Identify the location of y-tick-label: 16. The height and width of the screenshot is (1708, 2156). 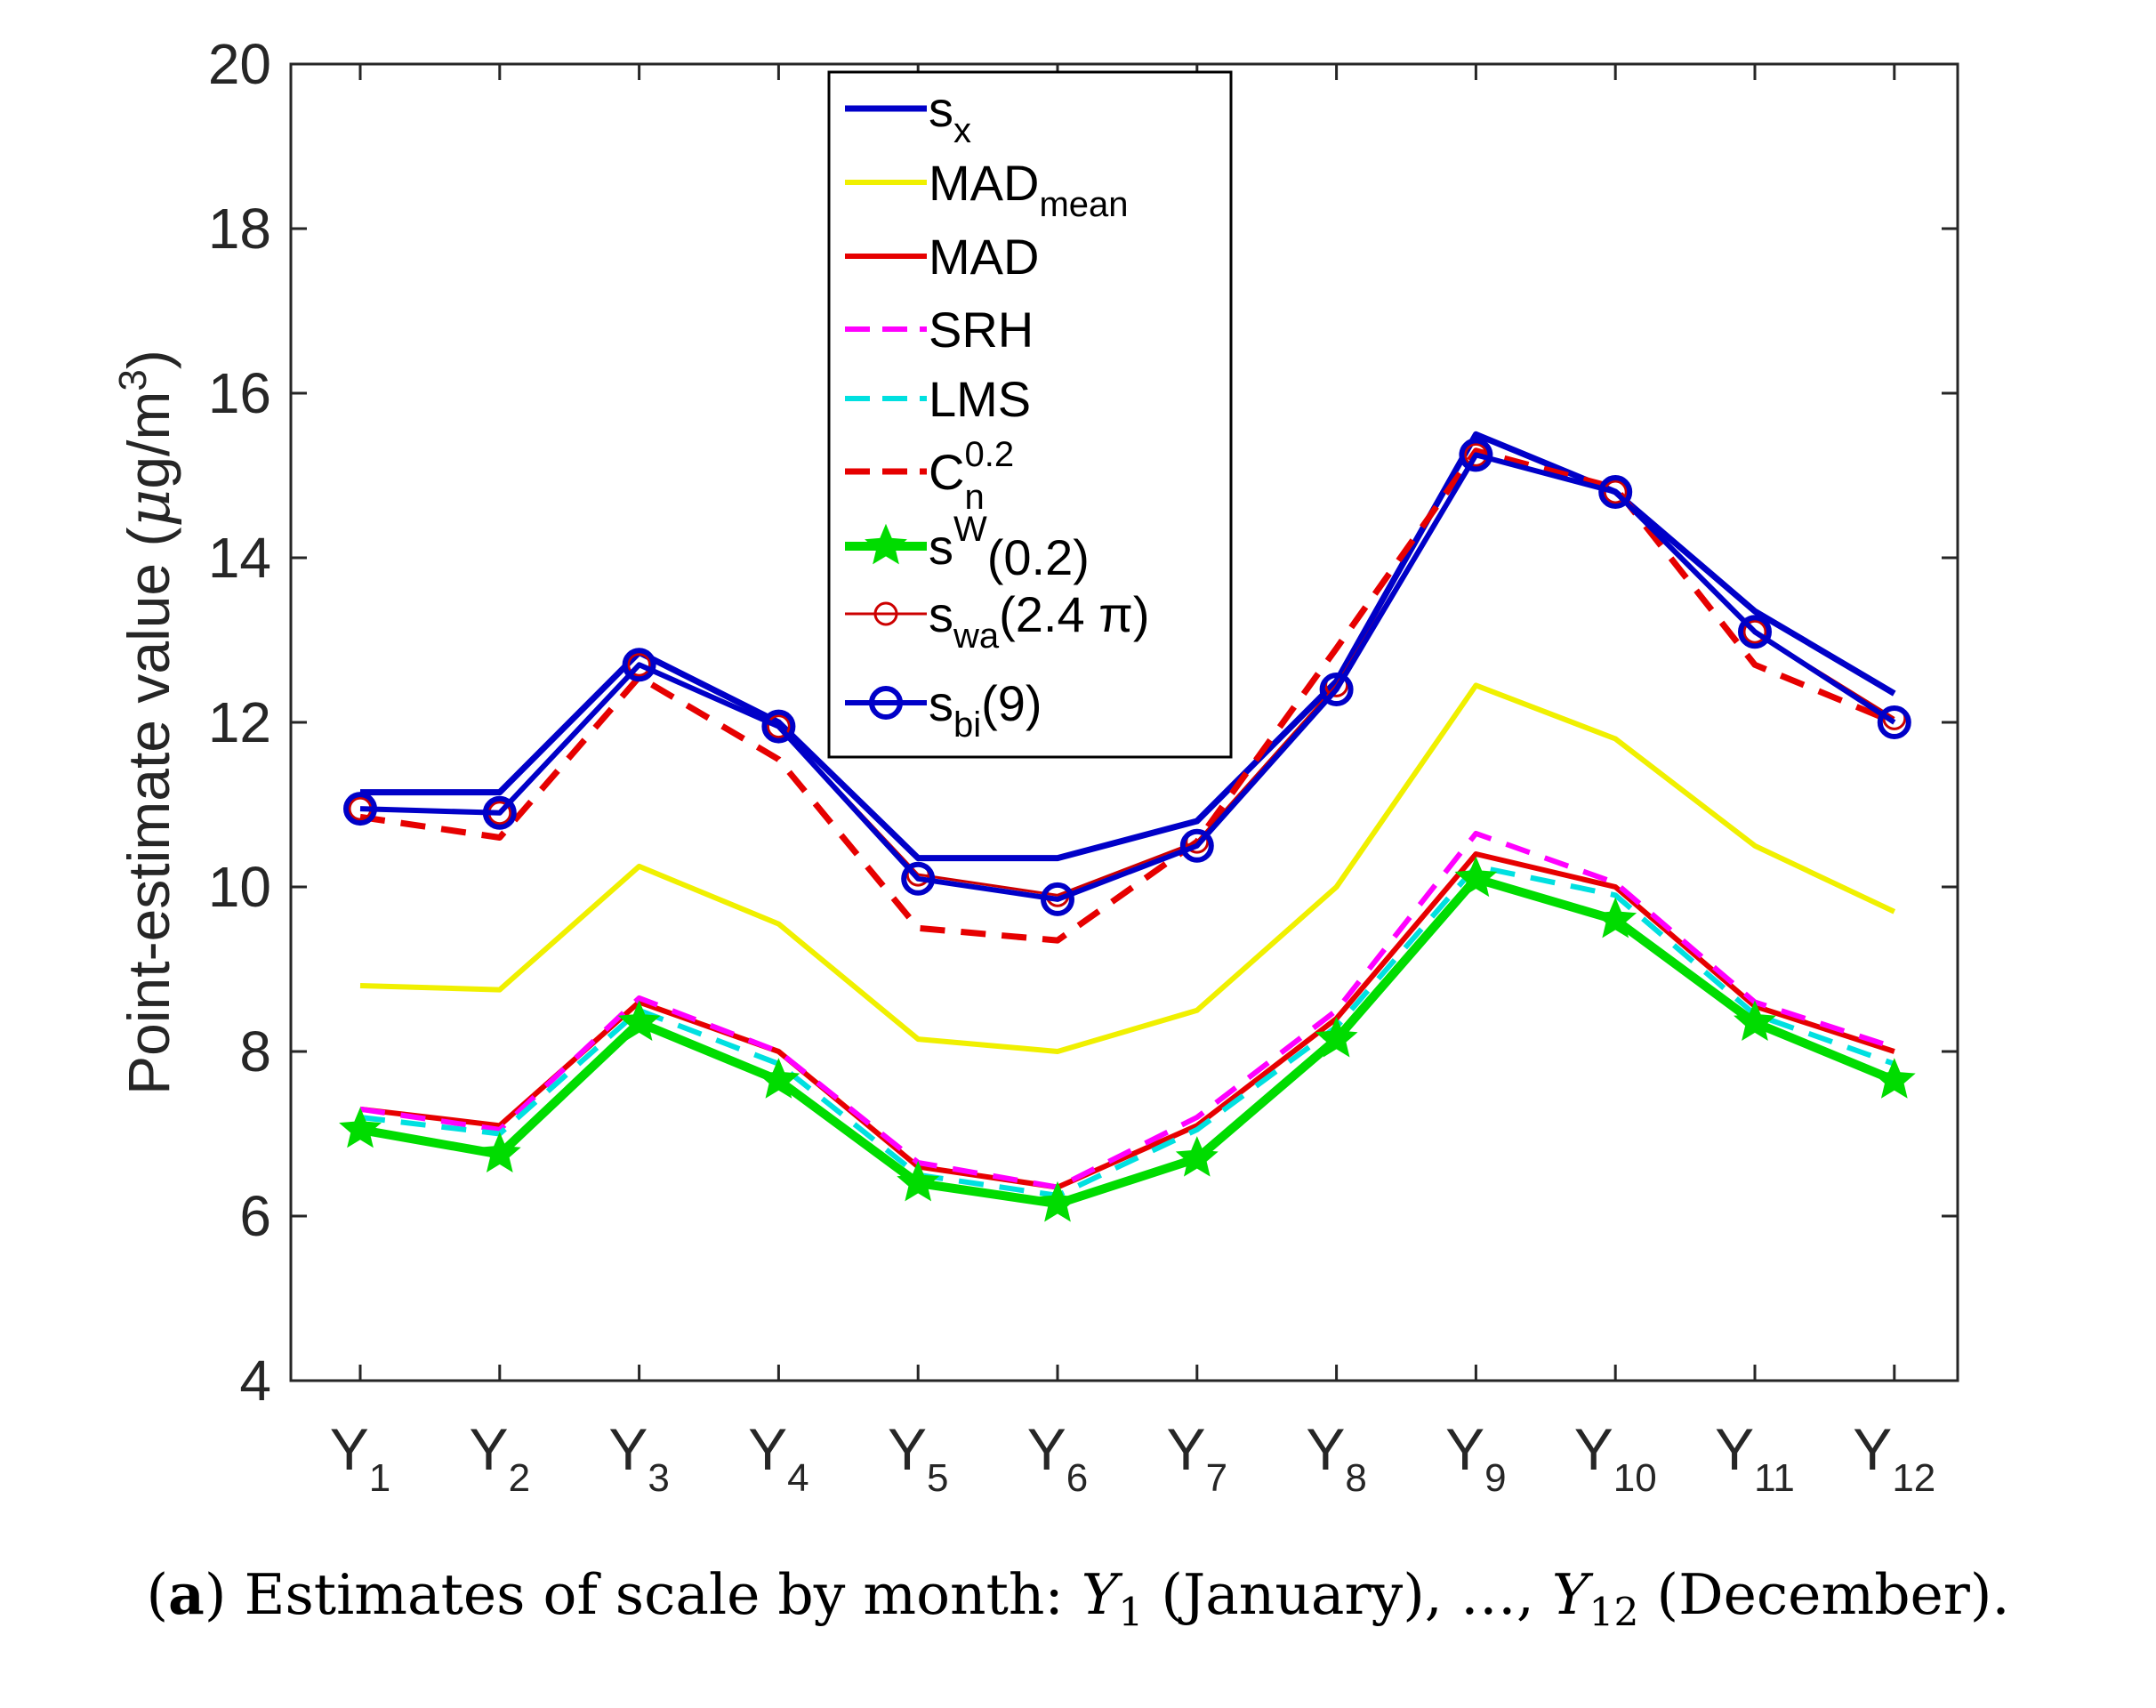
(240, 393).